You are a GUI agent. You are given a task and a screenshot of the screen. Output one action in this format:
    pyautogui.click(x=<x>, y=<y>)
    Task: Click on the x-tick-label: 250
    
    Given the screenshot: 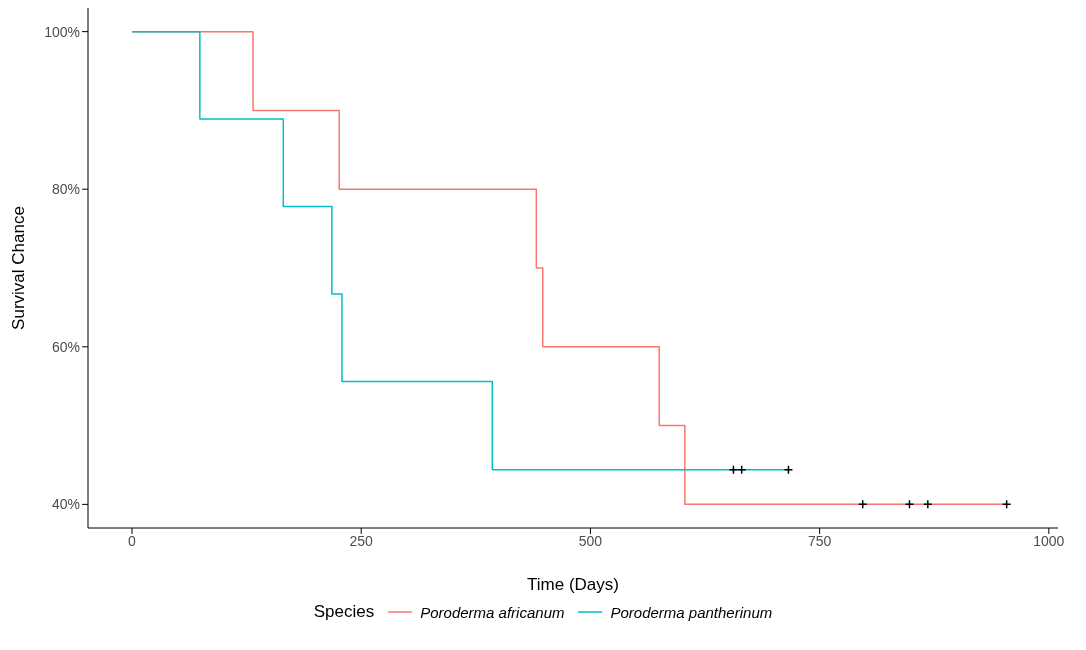 What is the action you would take?
    pyautogui.click(x=361, y=540)
    